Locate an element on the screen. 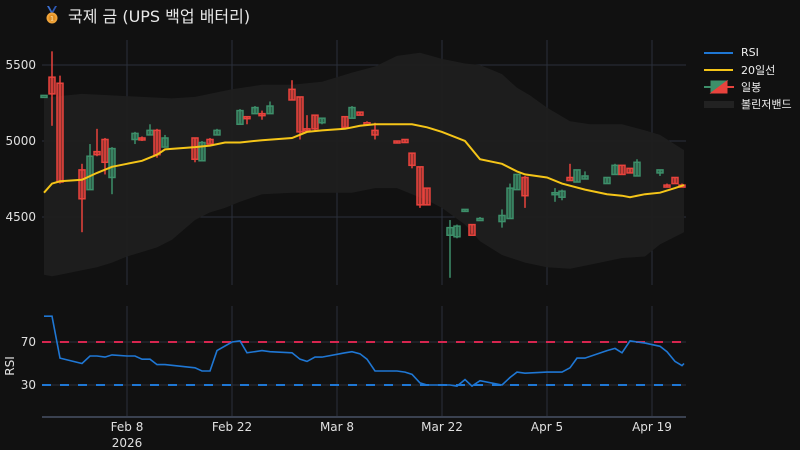  y-tick-label: 5500 is located at coordinates (20, 65).